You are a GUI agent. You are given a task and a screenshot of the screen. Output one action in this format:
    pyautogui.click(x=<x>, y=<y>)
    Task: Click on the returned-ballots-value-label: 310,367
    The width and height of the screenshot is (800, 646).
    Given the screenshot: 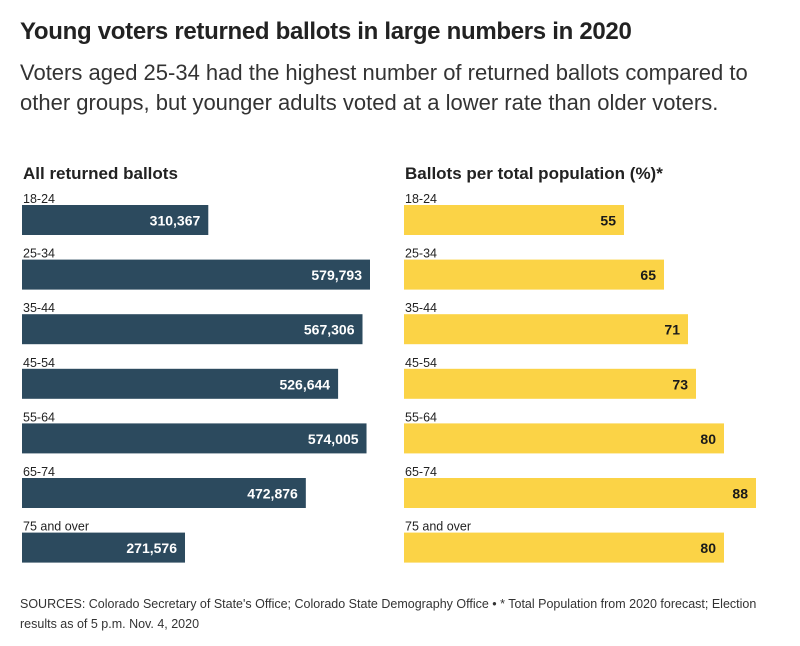 What is the action you would take?
    pyautogui.click(x=175, y=221)
    